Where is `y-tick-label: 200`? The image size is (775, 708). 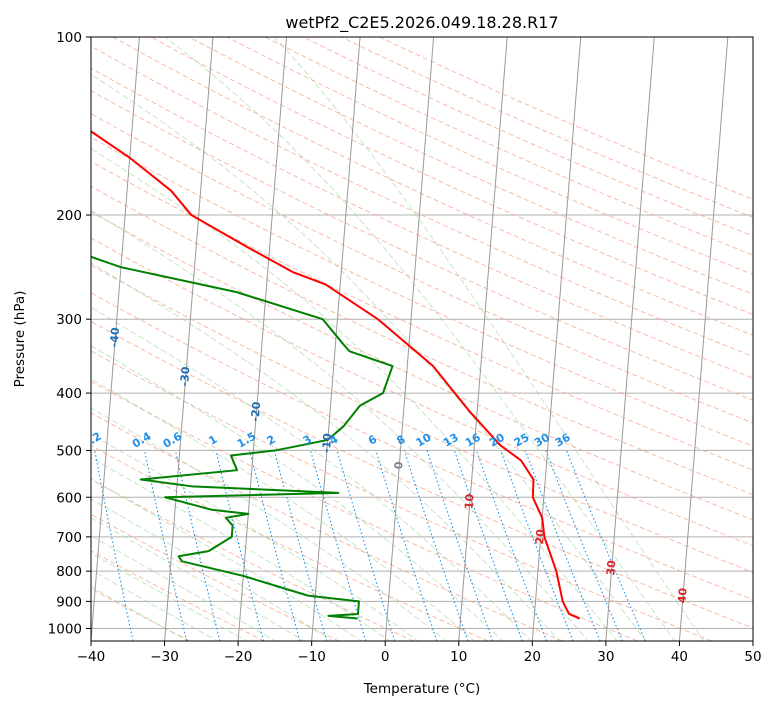
y-tick-label: 200 is located at coordinates (69, 216).